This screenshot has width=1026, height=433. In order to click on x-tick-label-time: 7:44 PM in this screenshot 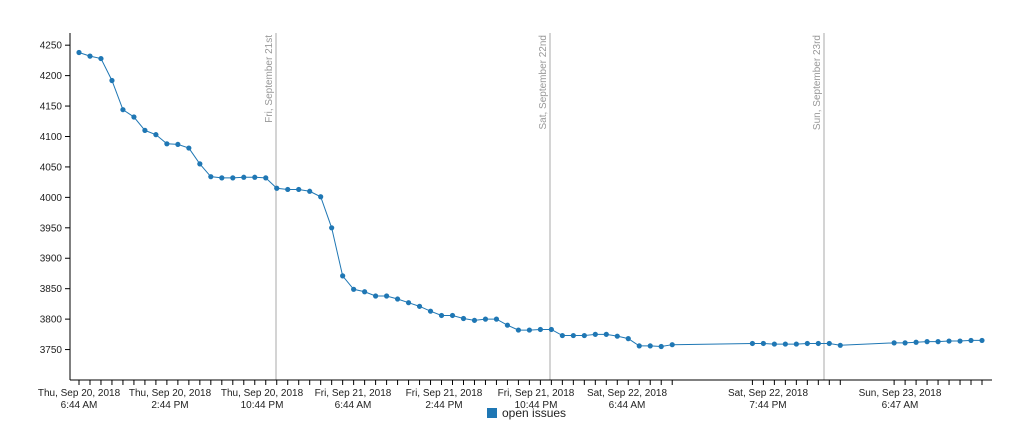, I will do `click(767, 405)`.